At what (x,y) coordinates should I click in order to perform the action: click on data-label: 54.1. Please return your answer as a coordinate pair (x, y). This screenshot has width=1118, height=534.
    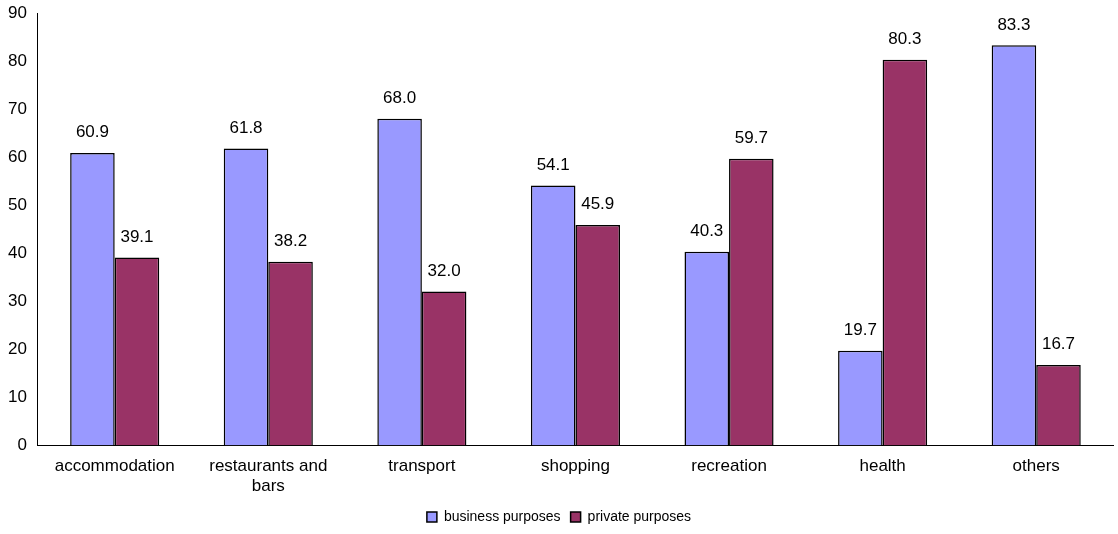
    Looking at the image, I should click on (553, 164).